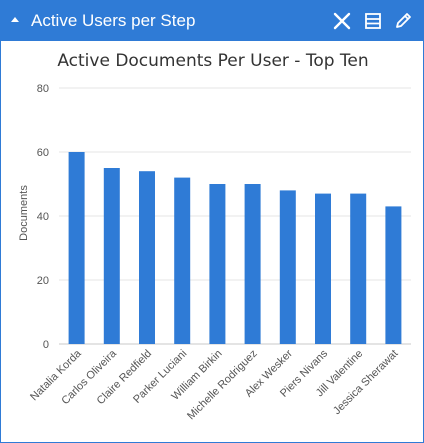 The image size is (424, 443). What do you see at coordinates (24, 213) in the screenshot?
I see `y-axis-label: Documents` at bounding box center [24, 213].